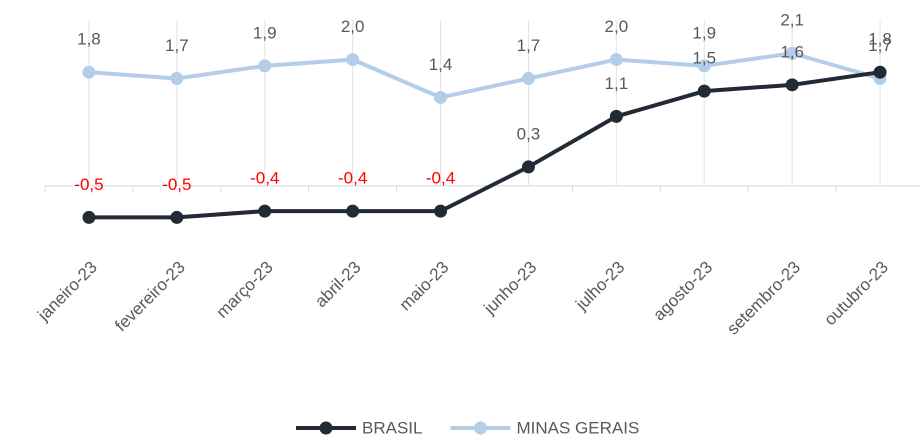 This screenshot has width=921, height=438. What do you see at coordinates (441, 64) in the screenshot?
I see `data-label: 1,4` at bounding box center [441, 64].